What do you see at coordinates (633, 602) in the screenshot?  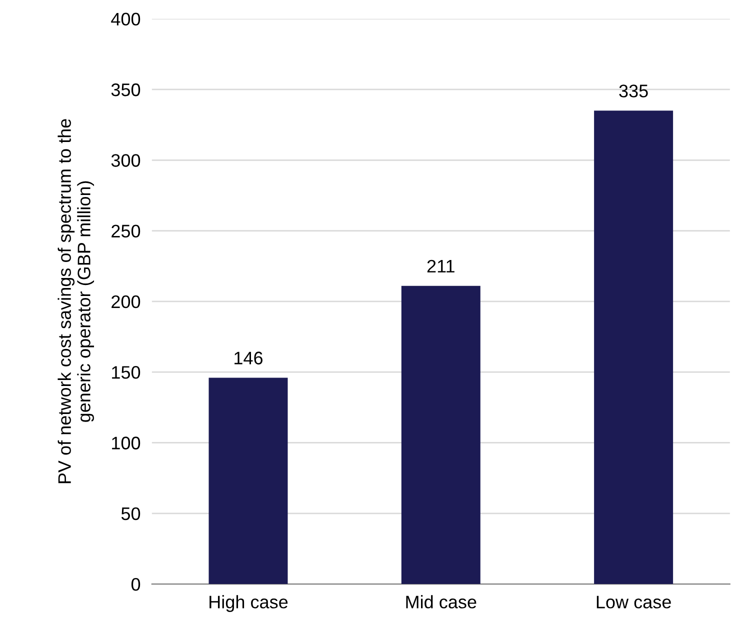 I see `x-tick-label: Low case` at bounding box center [633, 602].